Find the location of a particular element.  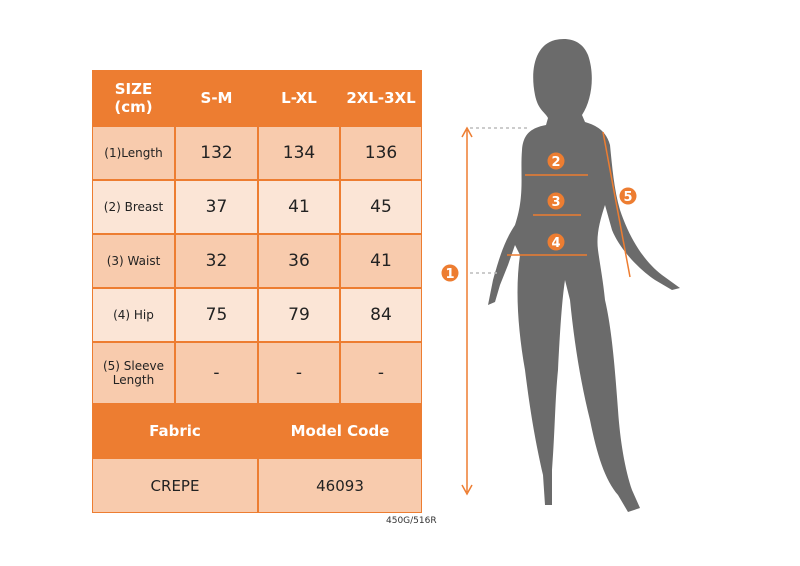

row-label: (3) Waist is located at coordinates (133, 261).